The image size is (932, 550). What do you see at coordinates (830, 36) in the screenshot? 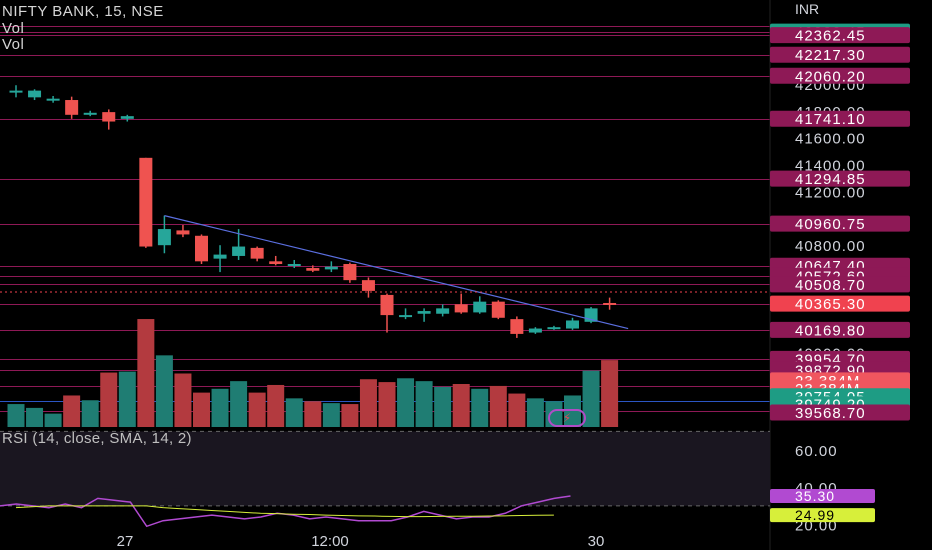
I see `price-label: 42362.45` at bounding box center [830, 36].